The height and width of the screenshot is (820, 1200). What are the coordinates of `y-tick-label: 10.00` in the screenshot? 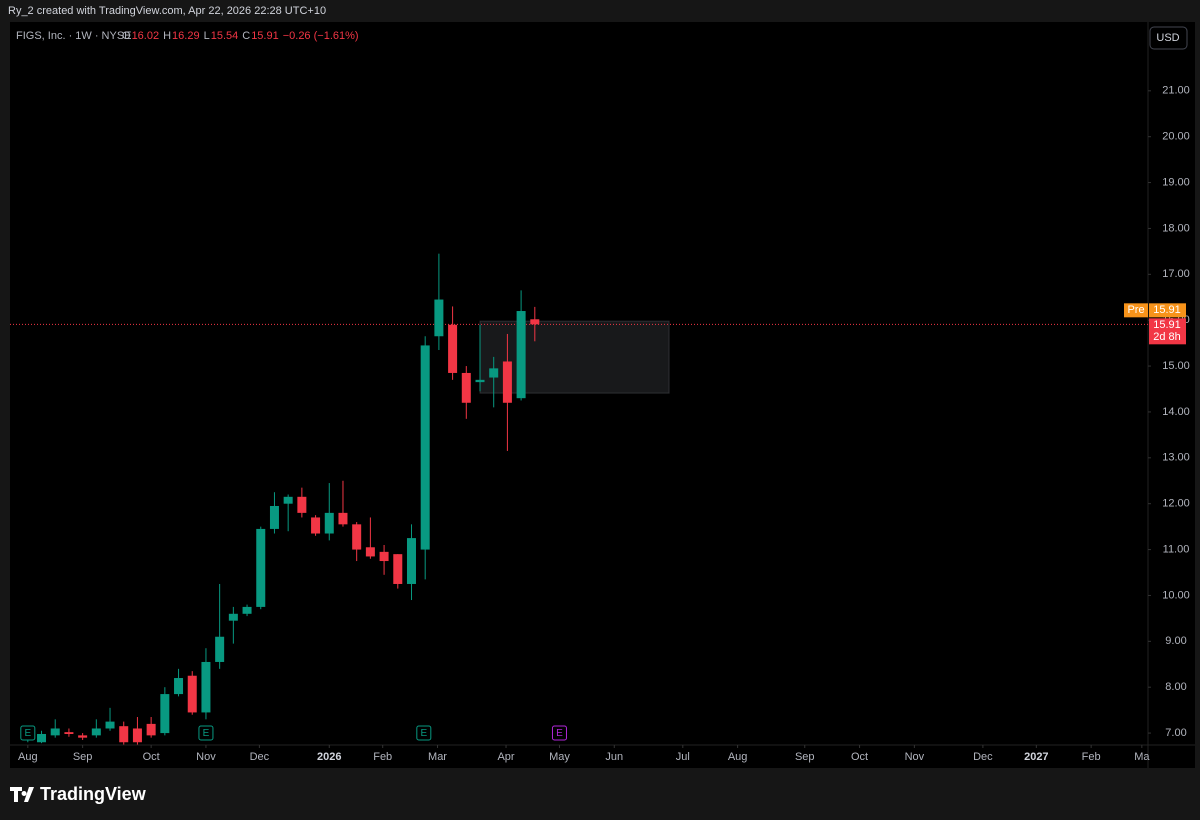 It's located at (1176, 595).